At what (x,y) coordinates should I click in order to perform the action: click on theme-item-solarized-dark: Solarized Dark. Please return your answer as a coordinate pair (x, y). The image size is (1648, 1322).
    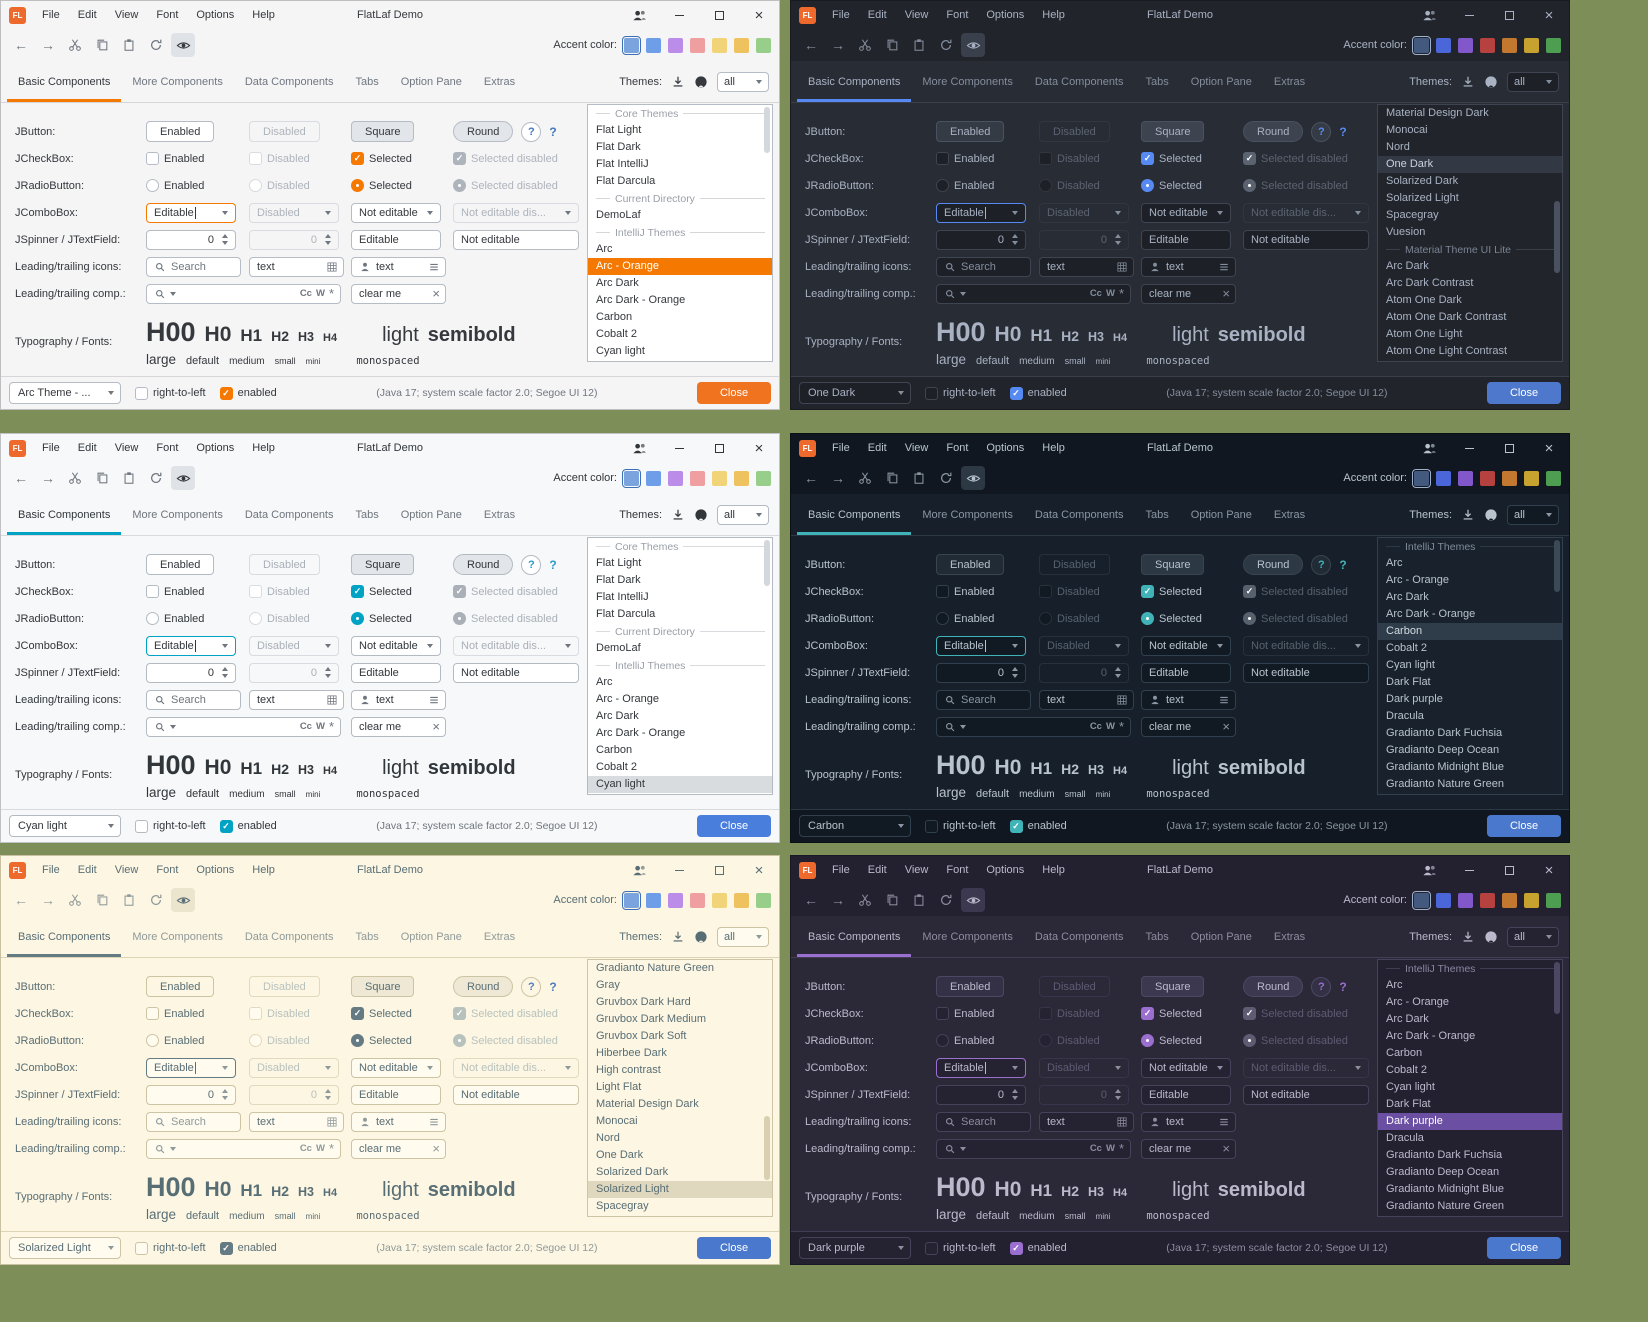
    Looking at the image, I should click on (1422, 181).